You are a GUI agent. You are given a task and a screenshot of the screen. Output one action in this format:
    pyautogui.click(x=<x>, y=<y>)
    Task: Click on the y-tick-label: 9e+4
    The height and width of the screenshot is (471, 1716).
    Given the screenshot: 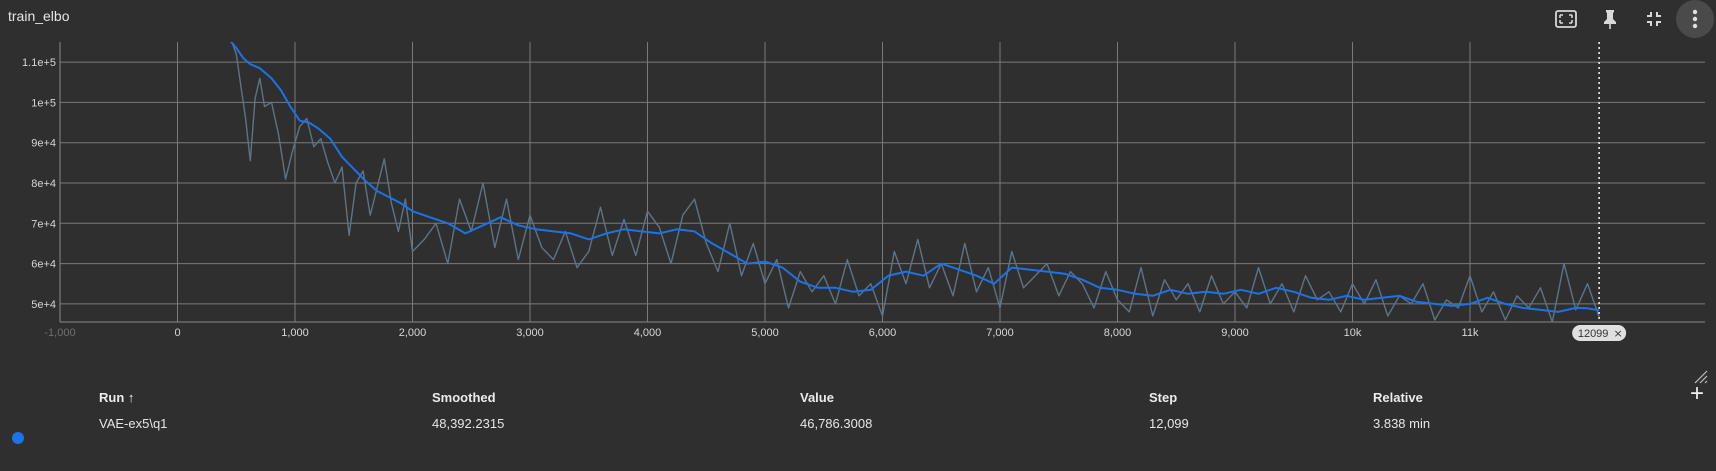 What is the action you would take?
    pyautogui.click(x=43, y=144)
    